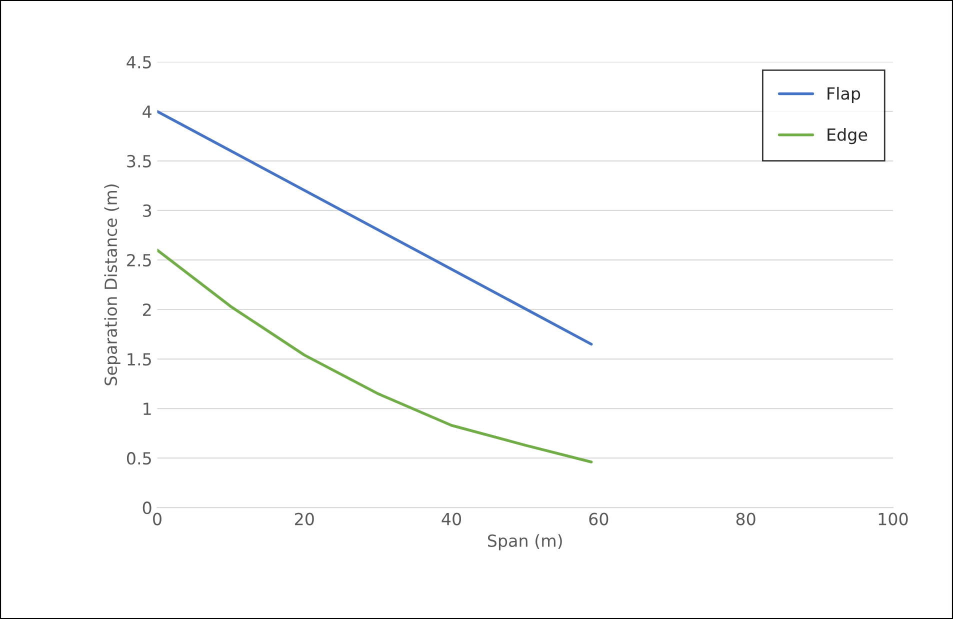  What do you see at coordinates (139, 359) in the screenshot?
I see `y-tick-label: 1.5` at bounding box center [139, 359].